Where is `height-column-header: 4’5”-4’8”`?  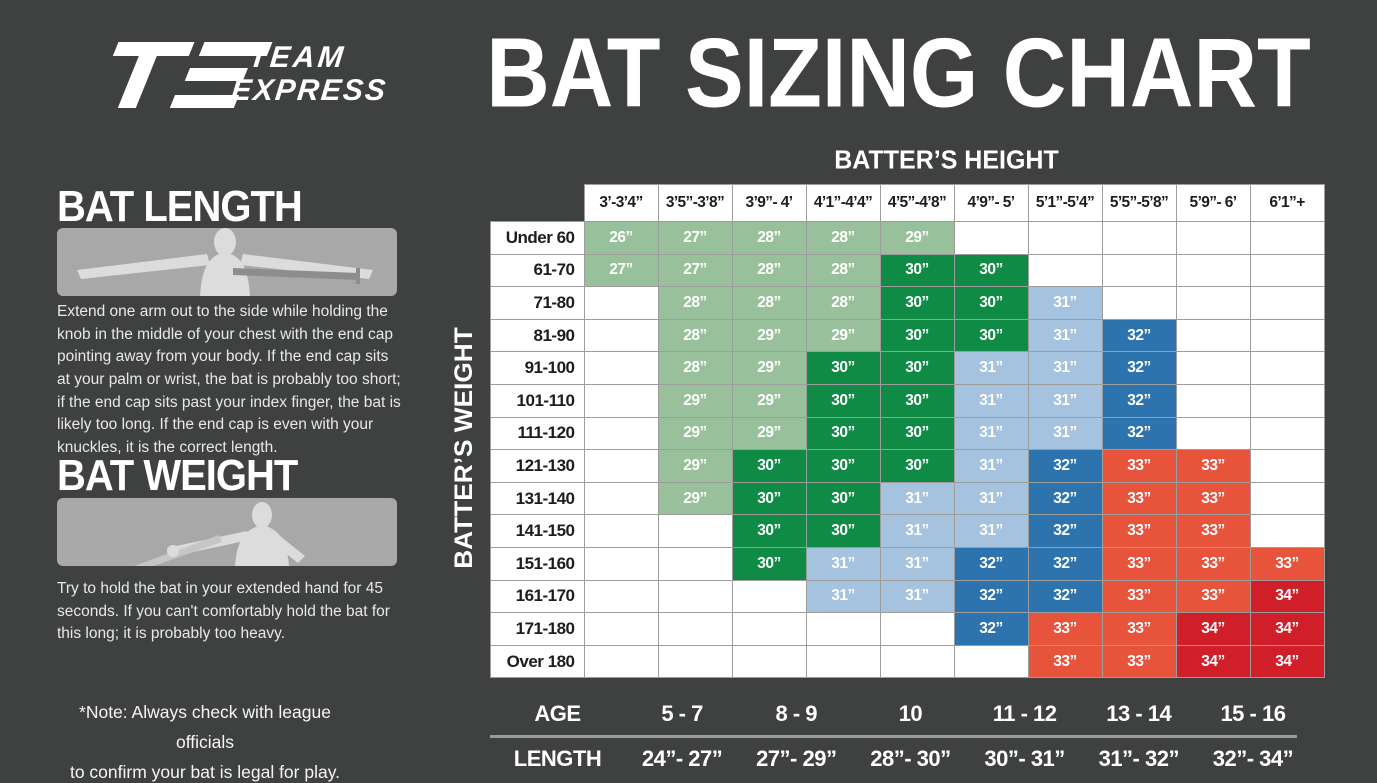
height-column-header: 4’5”-4’8” is located at coordinates (917, 203).